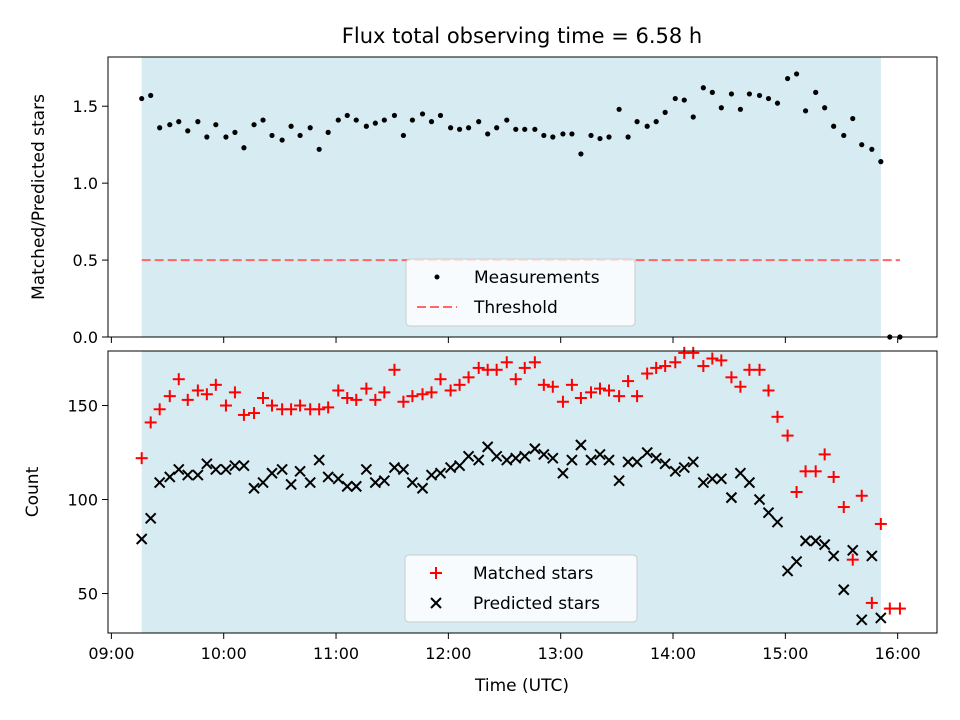 The height and width of the screenshot is (720, 960). What do you see at coordinates (533, 574) in the screenshot?
I see `legend-matched-label: Matched stars` at bounding box center [533, 574].